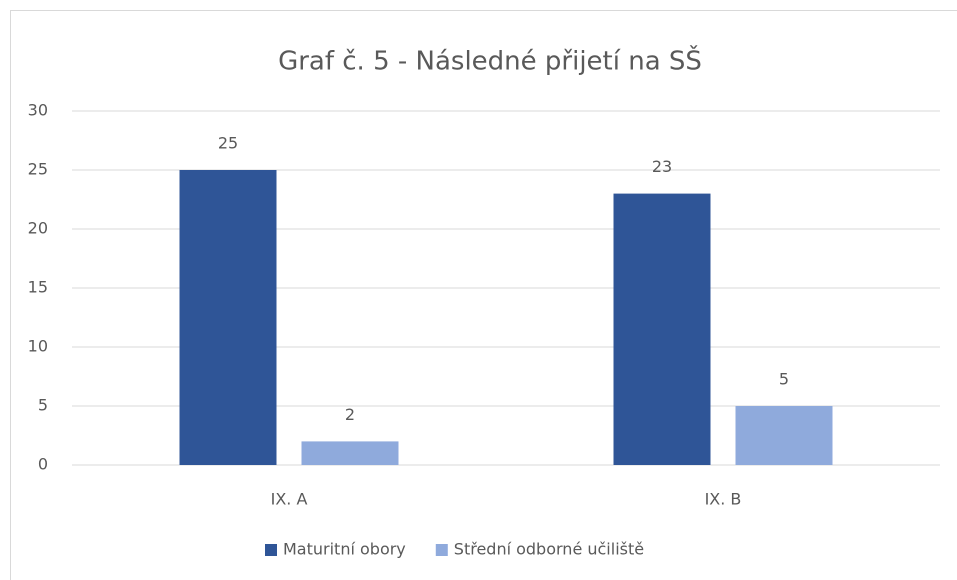  What do you see at coordinates (38, 169) in the screenshot?
I see `y-tick-label: 25` at bounding box center [38, 169].